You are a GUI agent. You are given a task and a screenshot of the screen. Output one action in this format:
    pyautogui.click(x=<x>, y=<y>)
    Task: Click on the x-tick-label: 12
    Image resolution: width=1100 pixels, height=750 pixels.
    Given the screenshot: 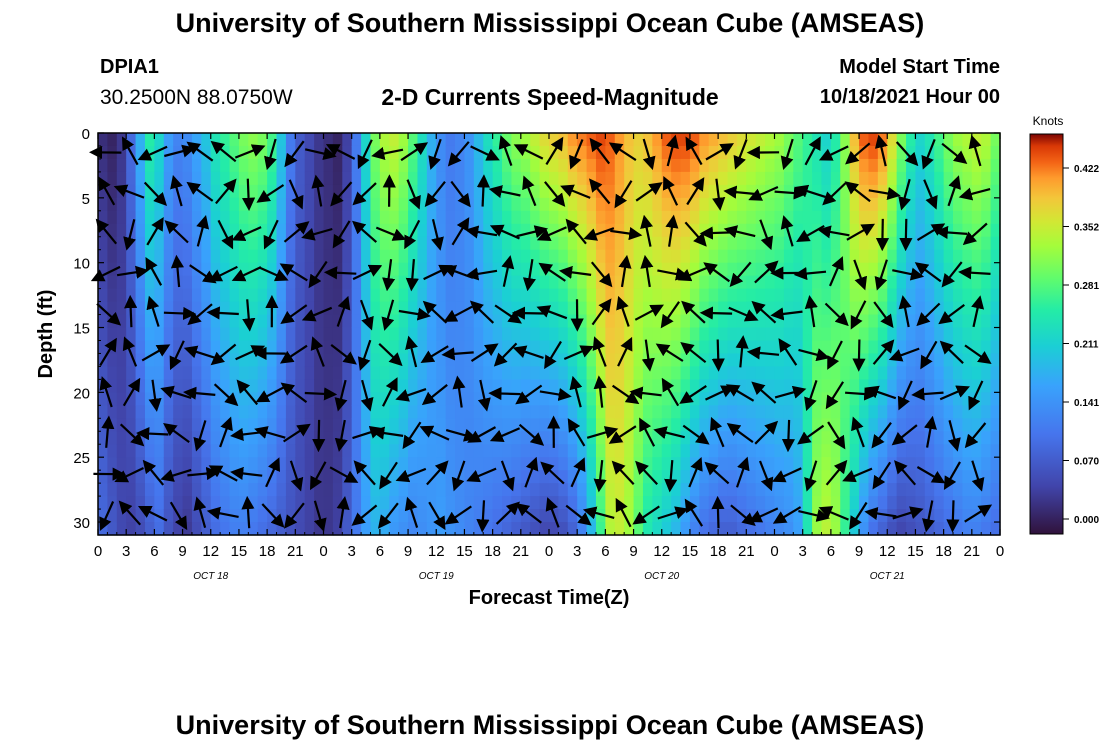 What is the action you would take?
    pyautogui.click(x=210, y=551)
    